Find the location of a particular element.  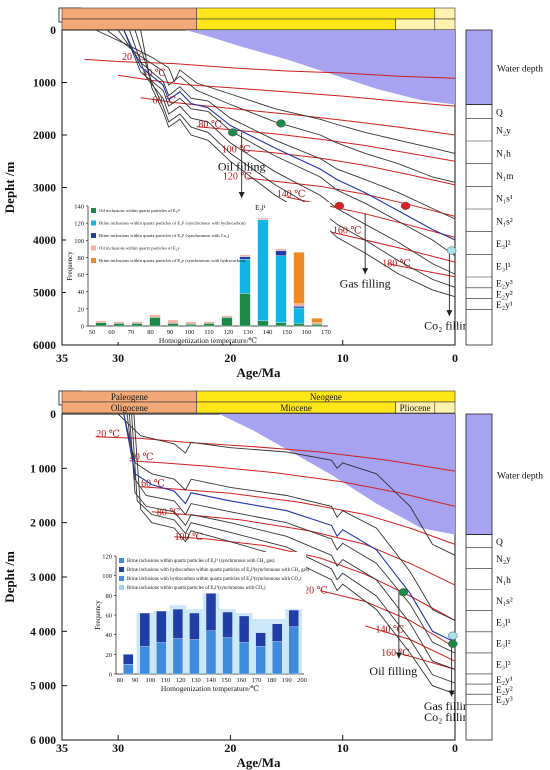

y-tick-label: 6 000 is located at coordinates (43, 741).